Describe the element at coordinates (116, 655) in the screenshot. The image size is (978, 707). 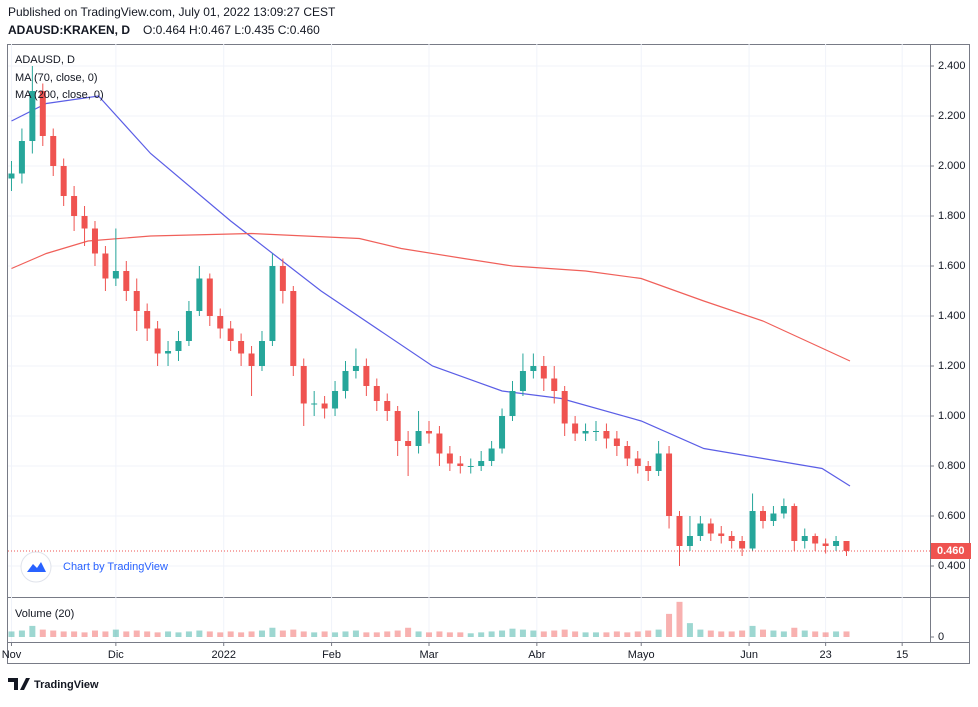
I see `x-tick-label: Dic` at that location.